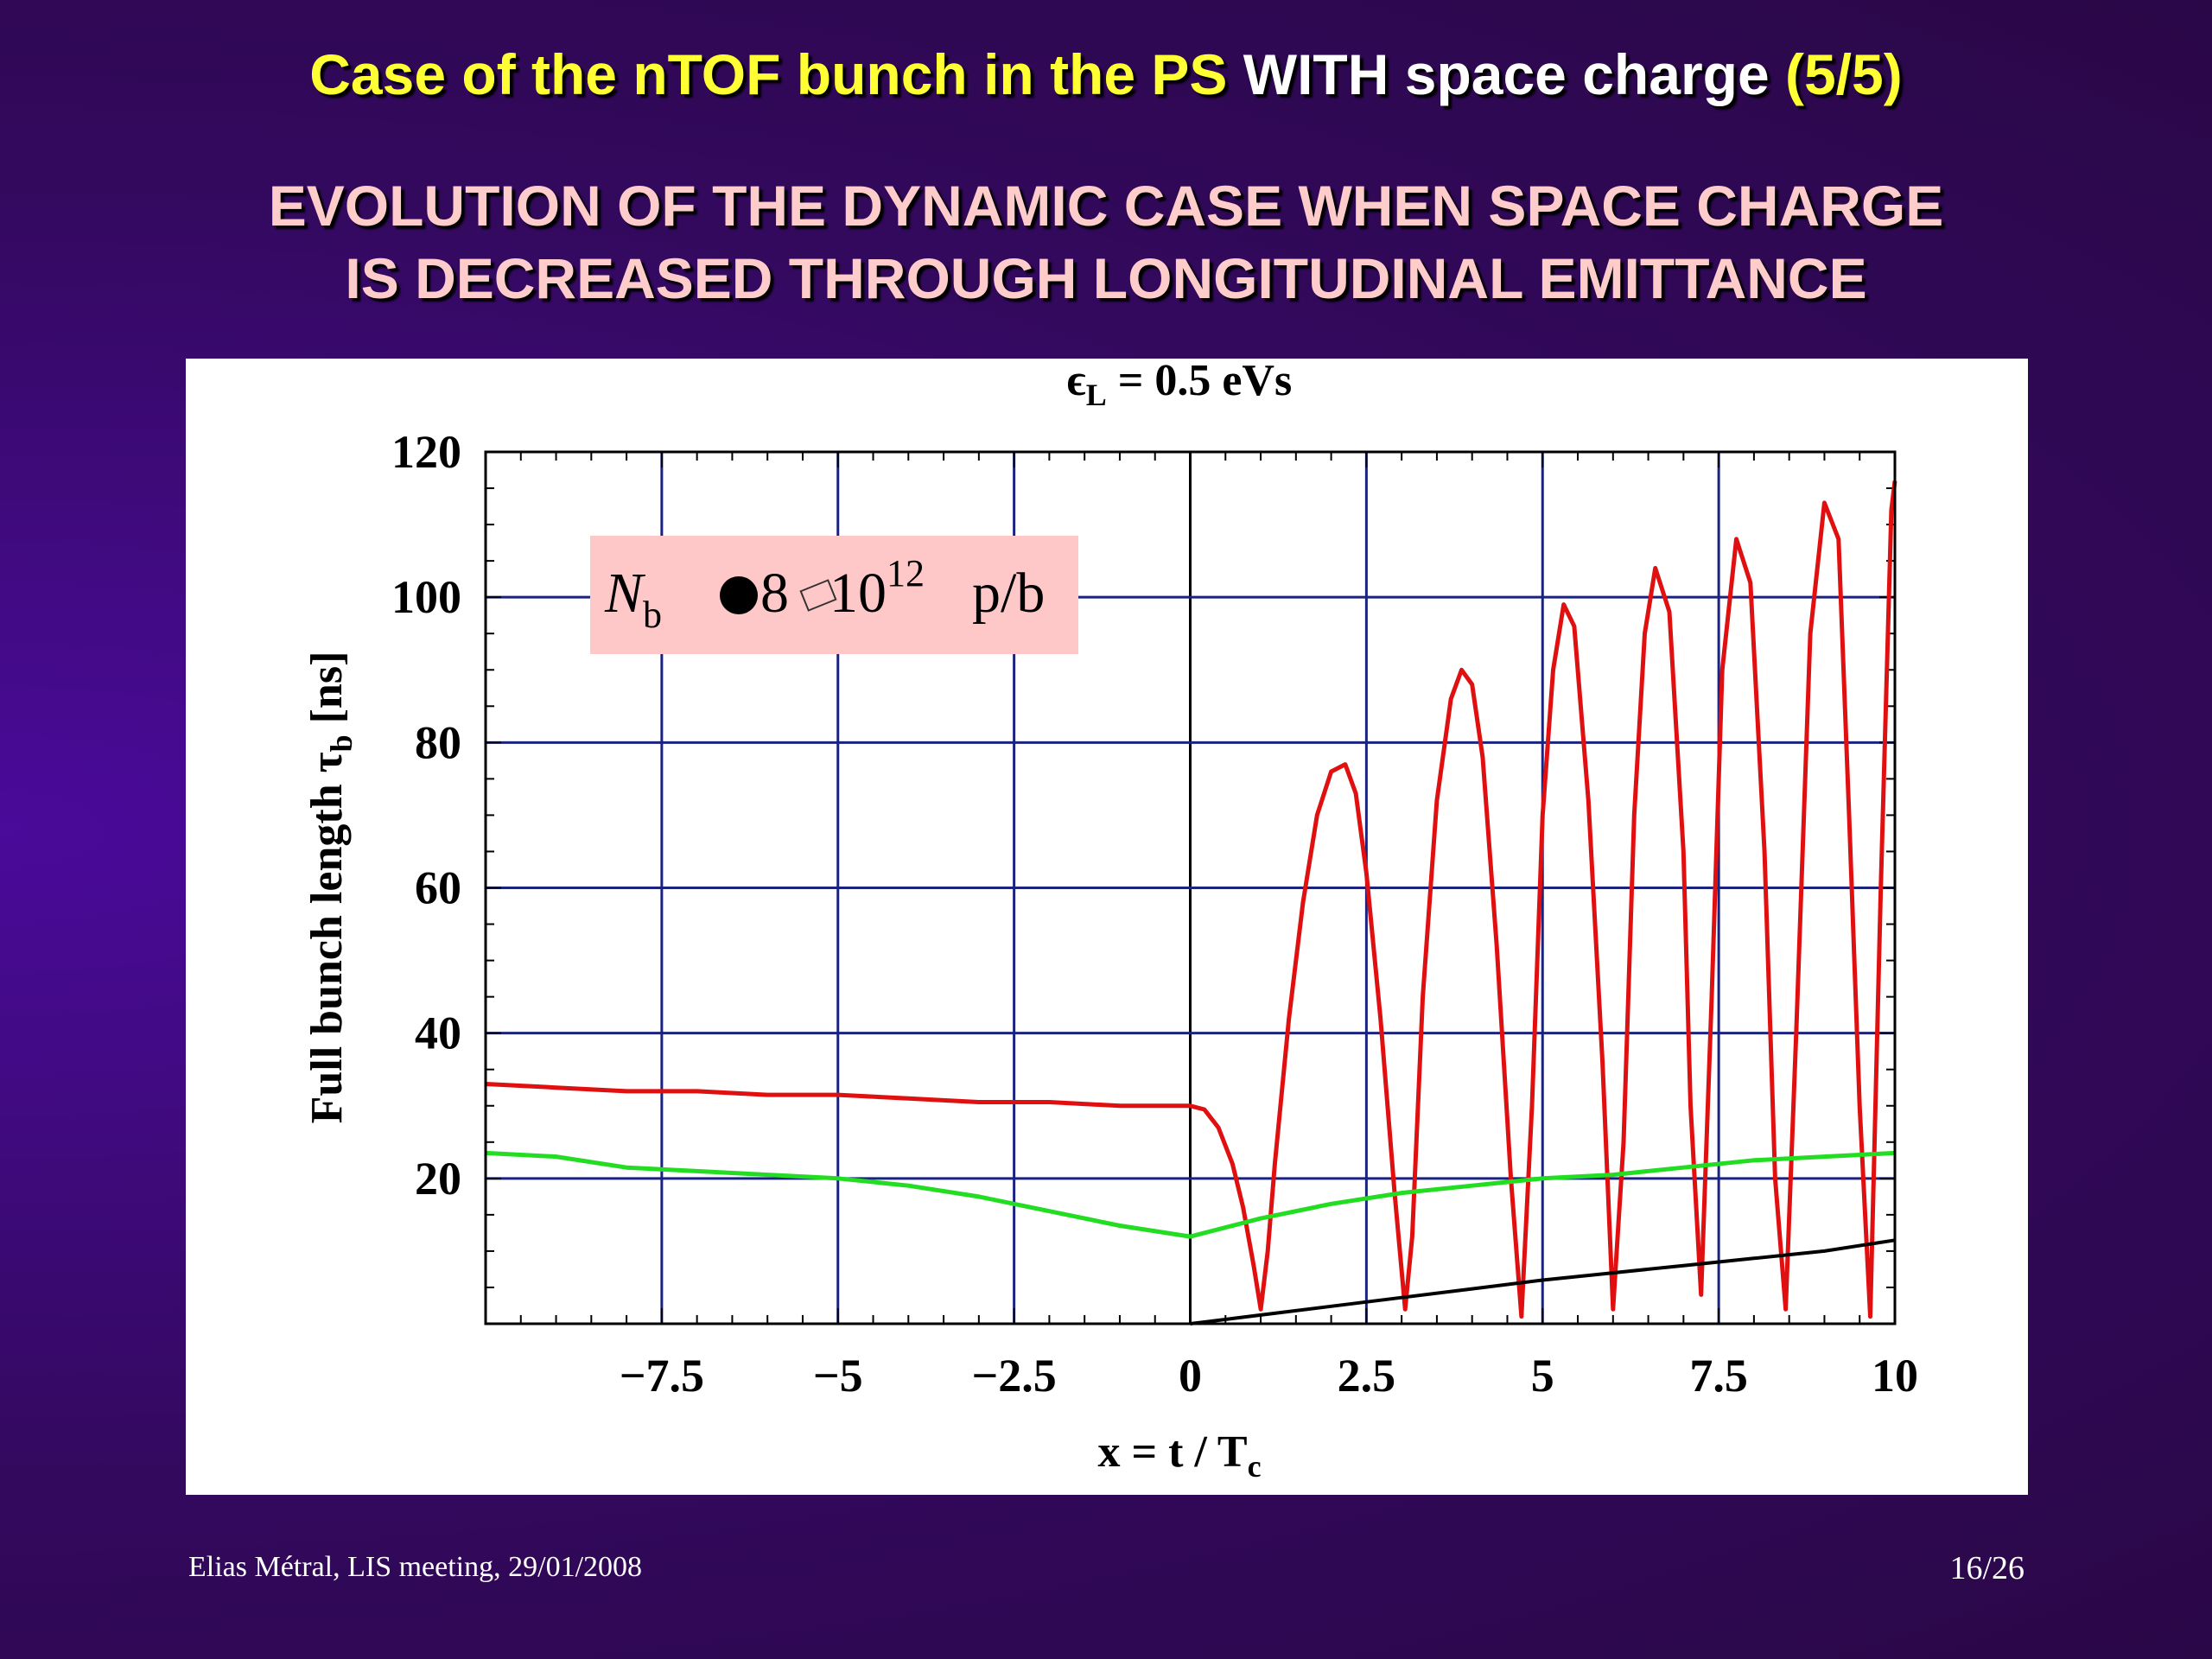  Describe the element at coordinates (438, 742) in the screenshot. I see `y-tick-label: 80` at that location.